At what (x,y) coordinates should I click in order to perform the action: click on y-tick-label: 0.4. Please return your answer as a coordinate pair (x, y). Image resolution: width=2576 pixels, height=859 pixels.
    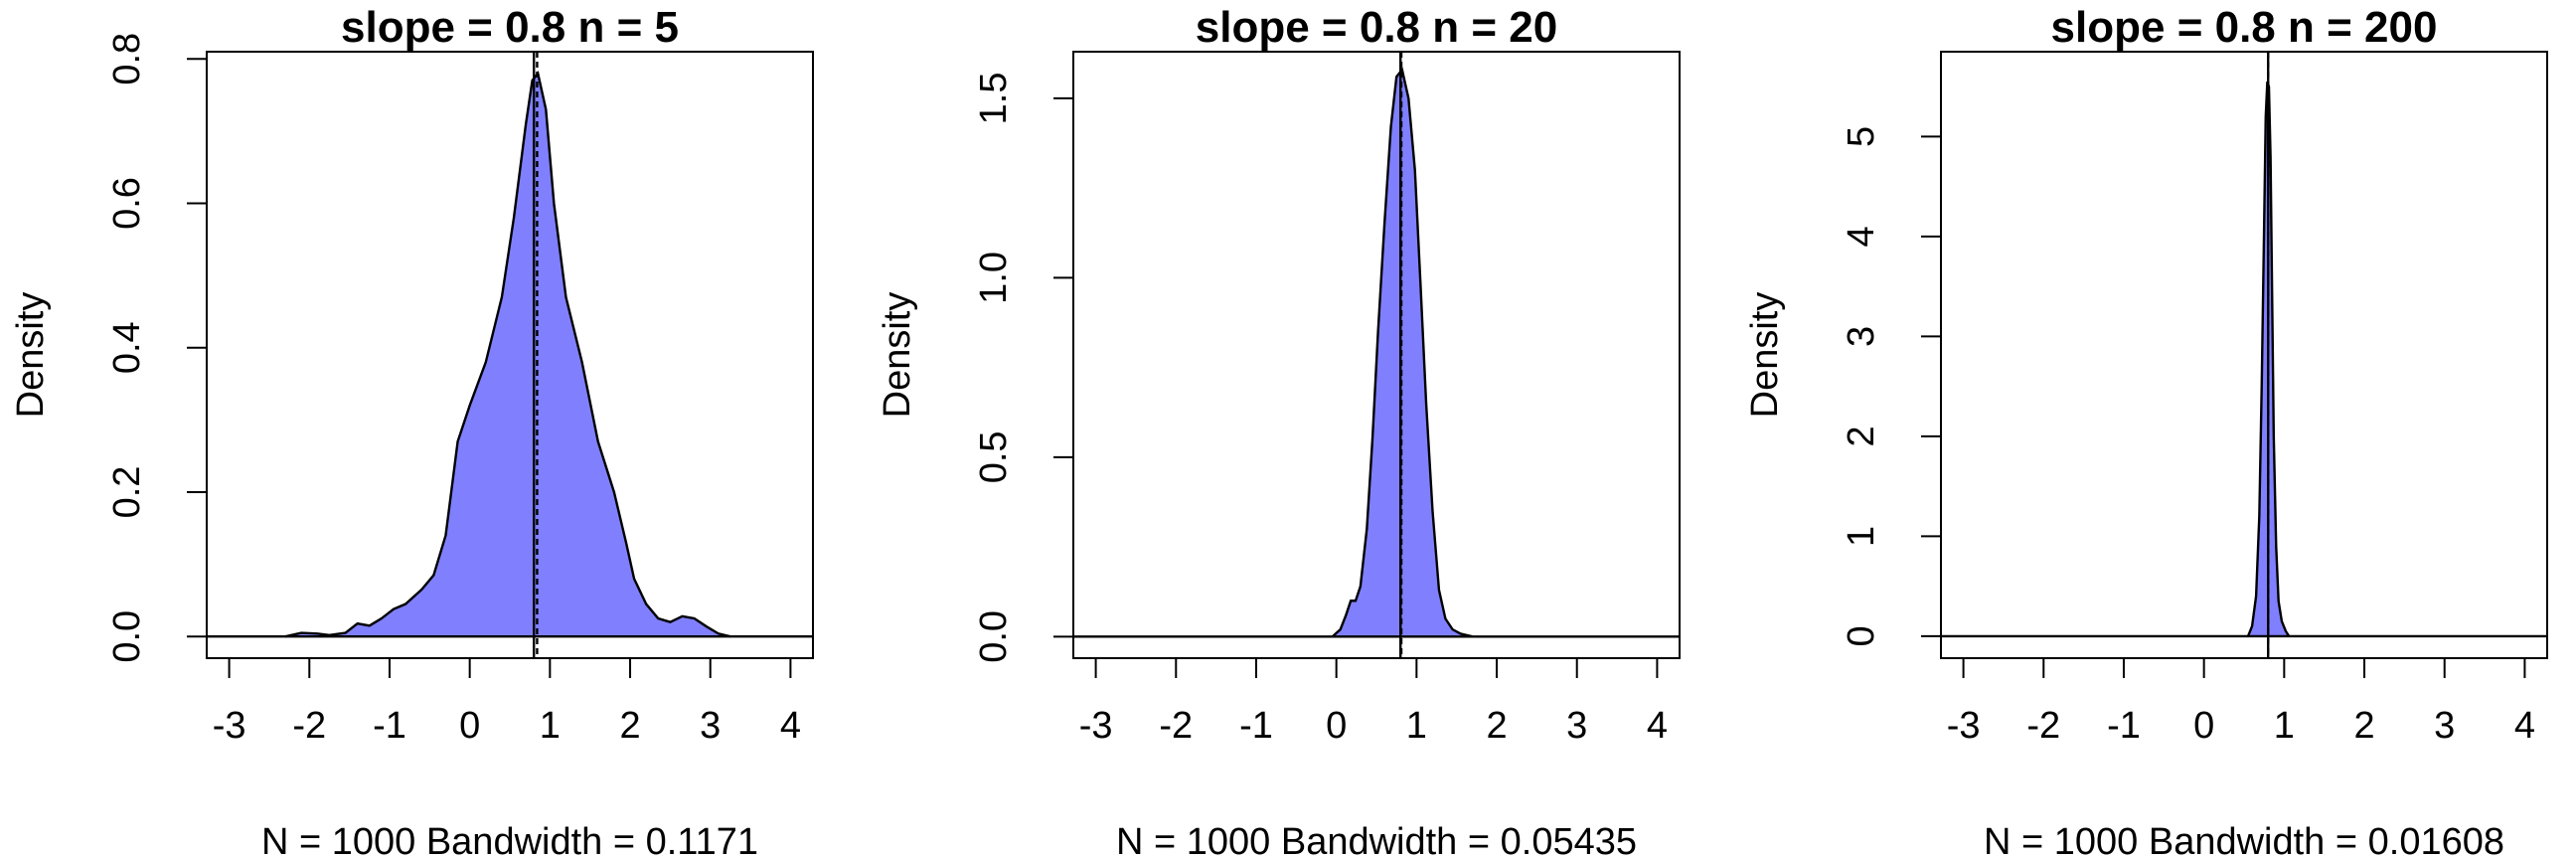
    Looking at the image, I should click on (127, 347).